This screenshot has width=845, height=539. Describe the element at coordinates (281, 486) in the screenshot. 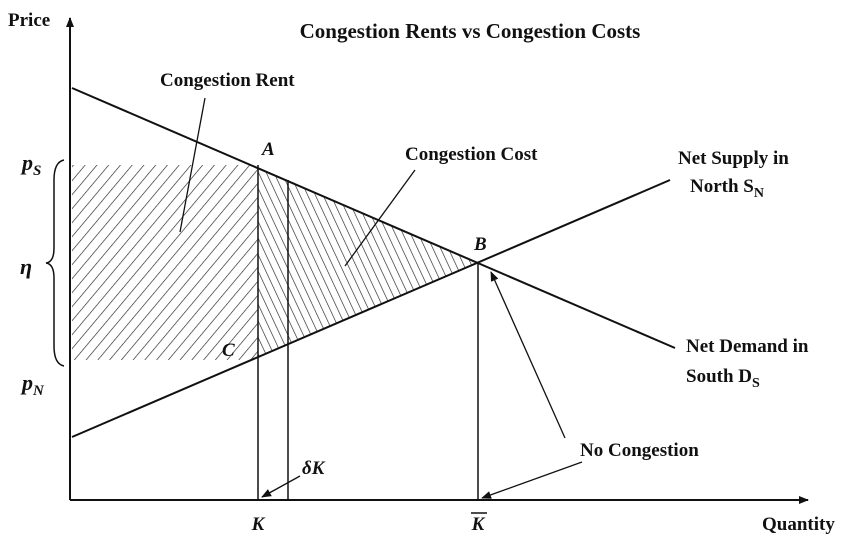

I see `delta-k-arrow` at that location.